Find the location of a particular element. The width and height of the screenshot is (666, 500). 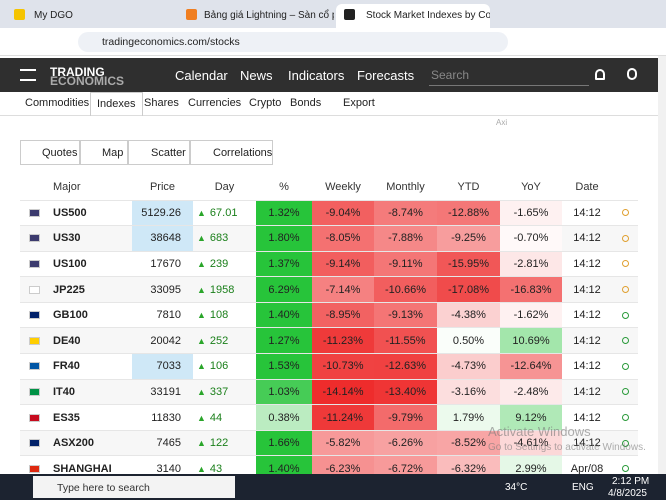

cell-text: DE40 is located at coordinates (67, 340).